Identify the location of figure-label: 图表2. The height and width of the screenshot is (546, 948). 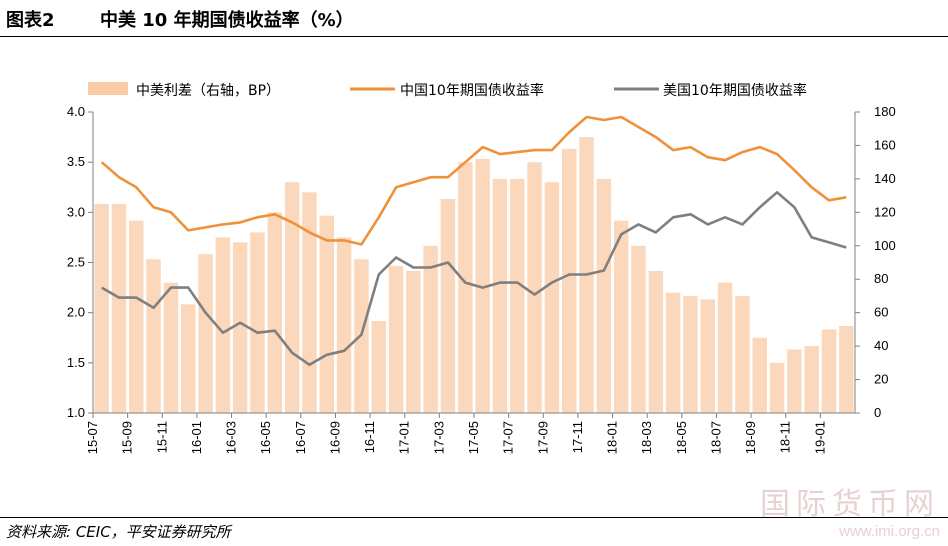
(30, 20).